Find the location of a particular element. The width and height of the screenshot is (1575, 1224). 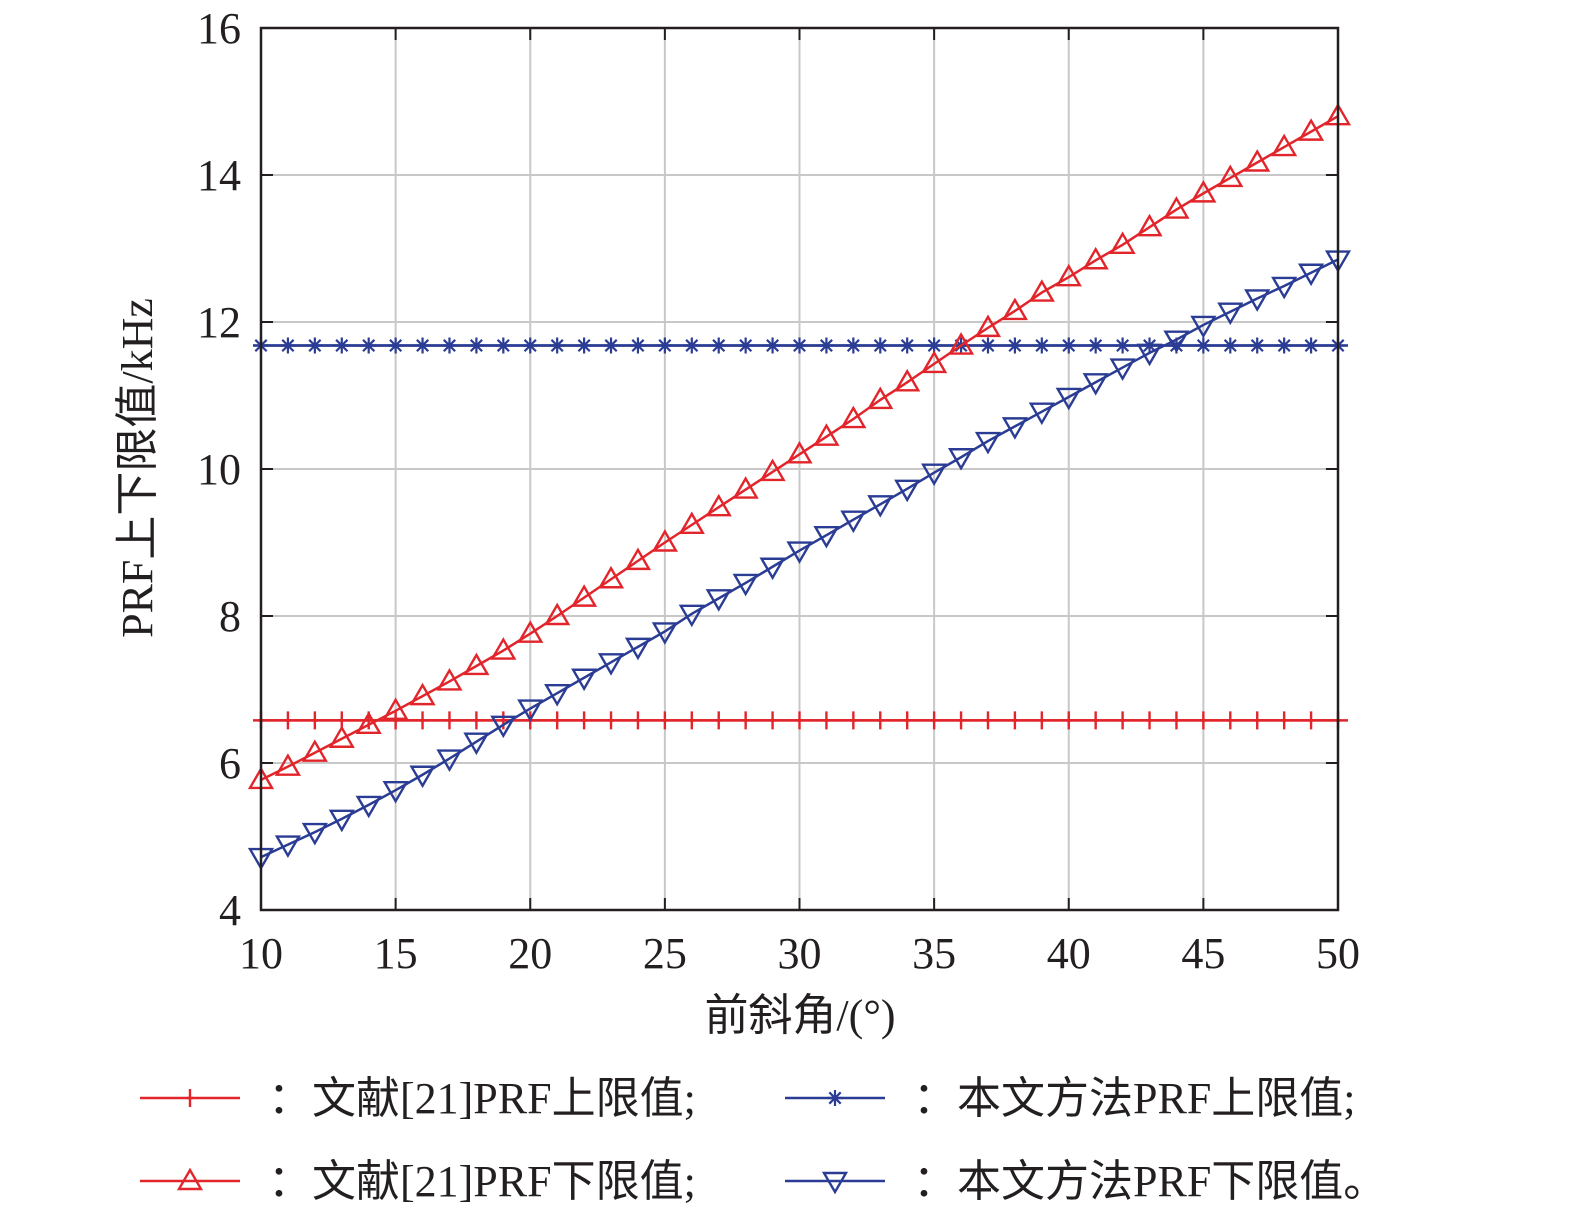

legend-item-3: ：文献[21]PRF下限值; is located at coordinates (418, 1181).